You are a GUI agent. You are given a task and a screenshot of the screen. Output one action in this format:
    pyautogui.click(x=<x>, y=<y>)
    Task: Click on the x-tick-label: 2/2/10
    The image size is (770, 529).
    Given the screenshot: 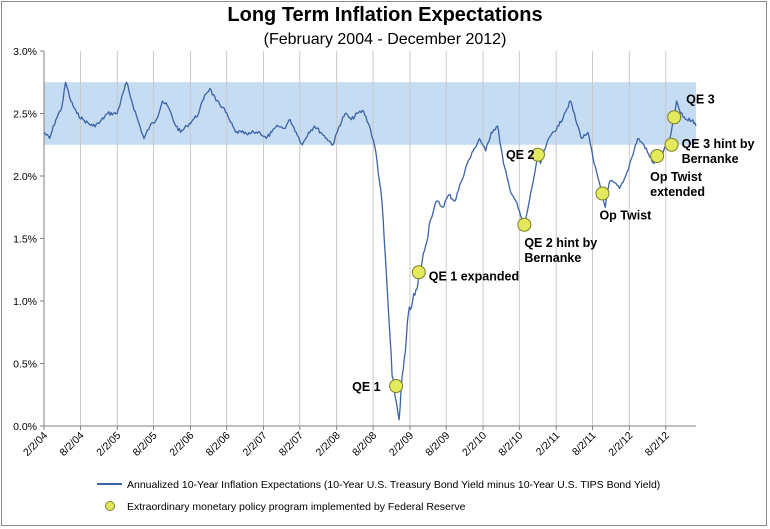 What is the action you would take?
    pyautogui.click(x=474, y=444)
    